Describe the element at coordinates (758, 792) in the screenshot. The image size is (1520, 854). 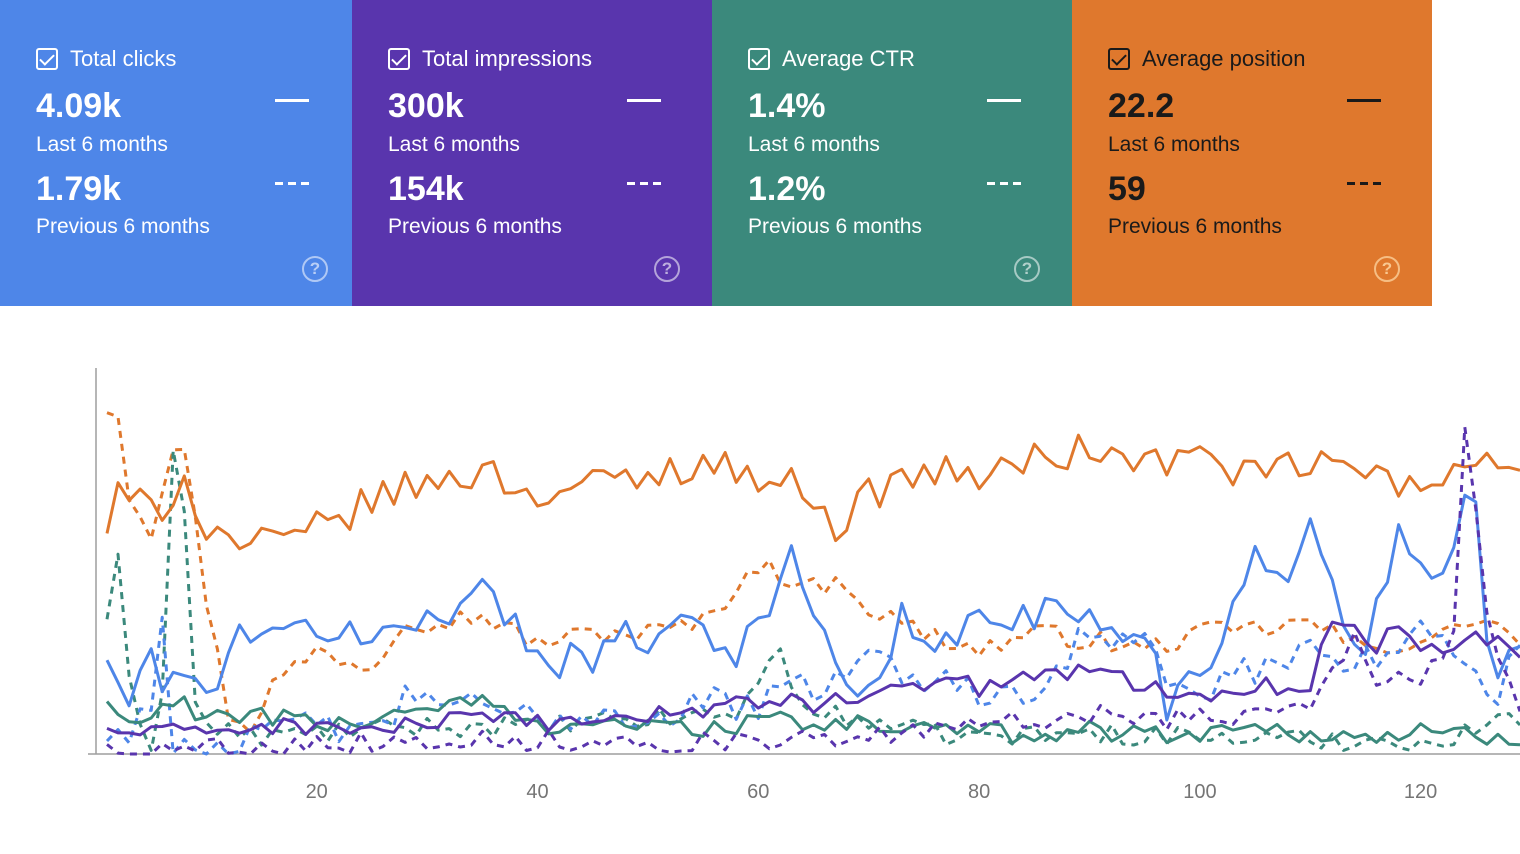
I see `x-tick-label: 60` at that location.